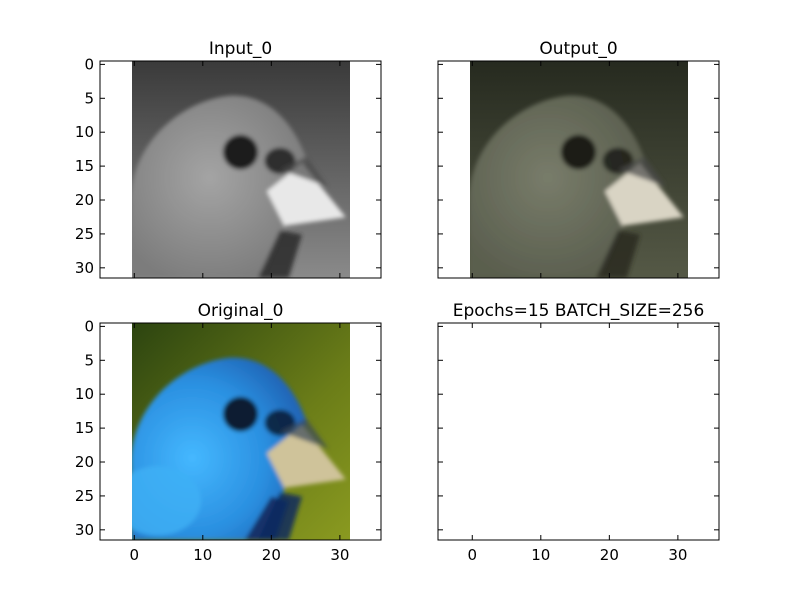 The width and height of the screenshot is (800, 600). I want to click on subplot-title: Original_0, so click(241, 311).